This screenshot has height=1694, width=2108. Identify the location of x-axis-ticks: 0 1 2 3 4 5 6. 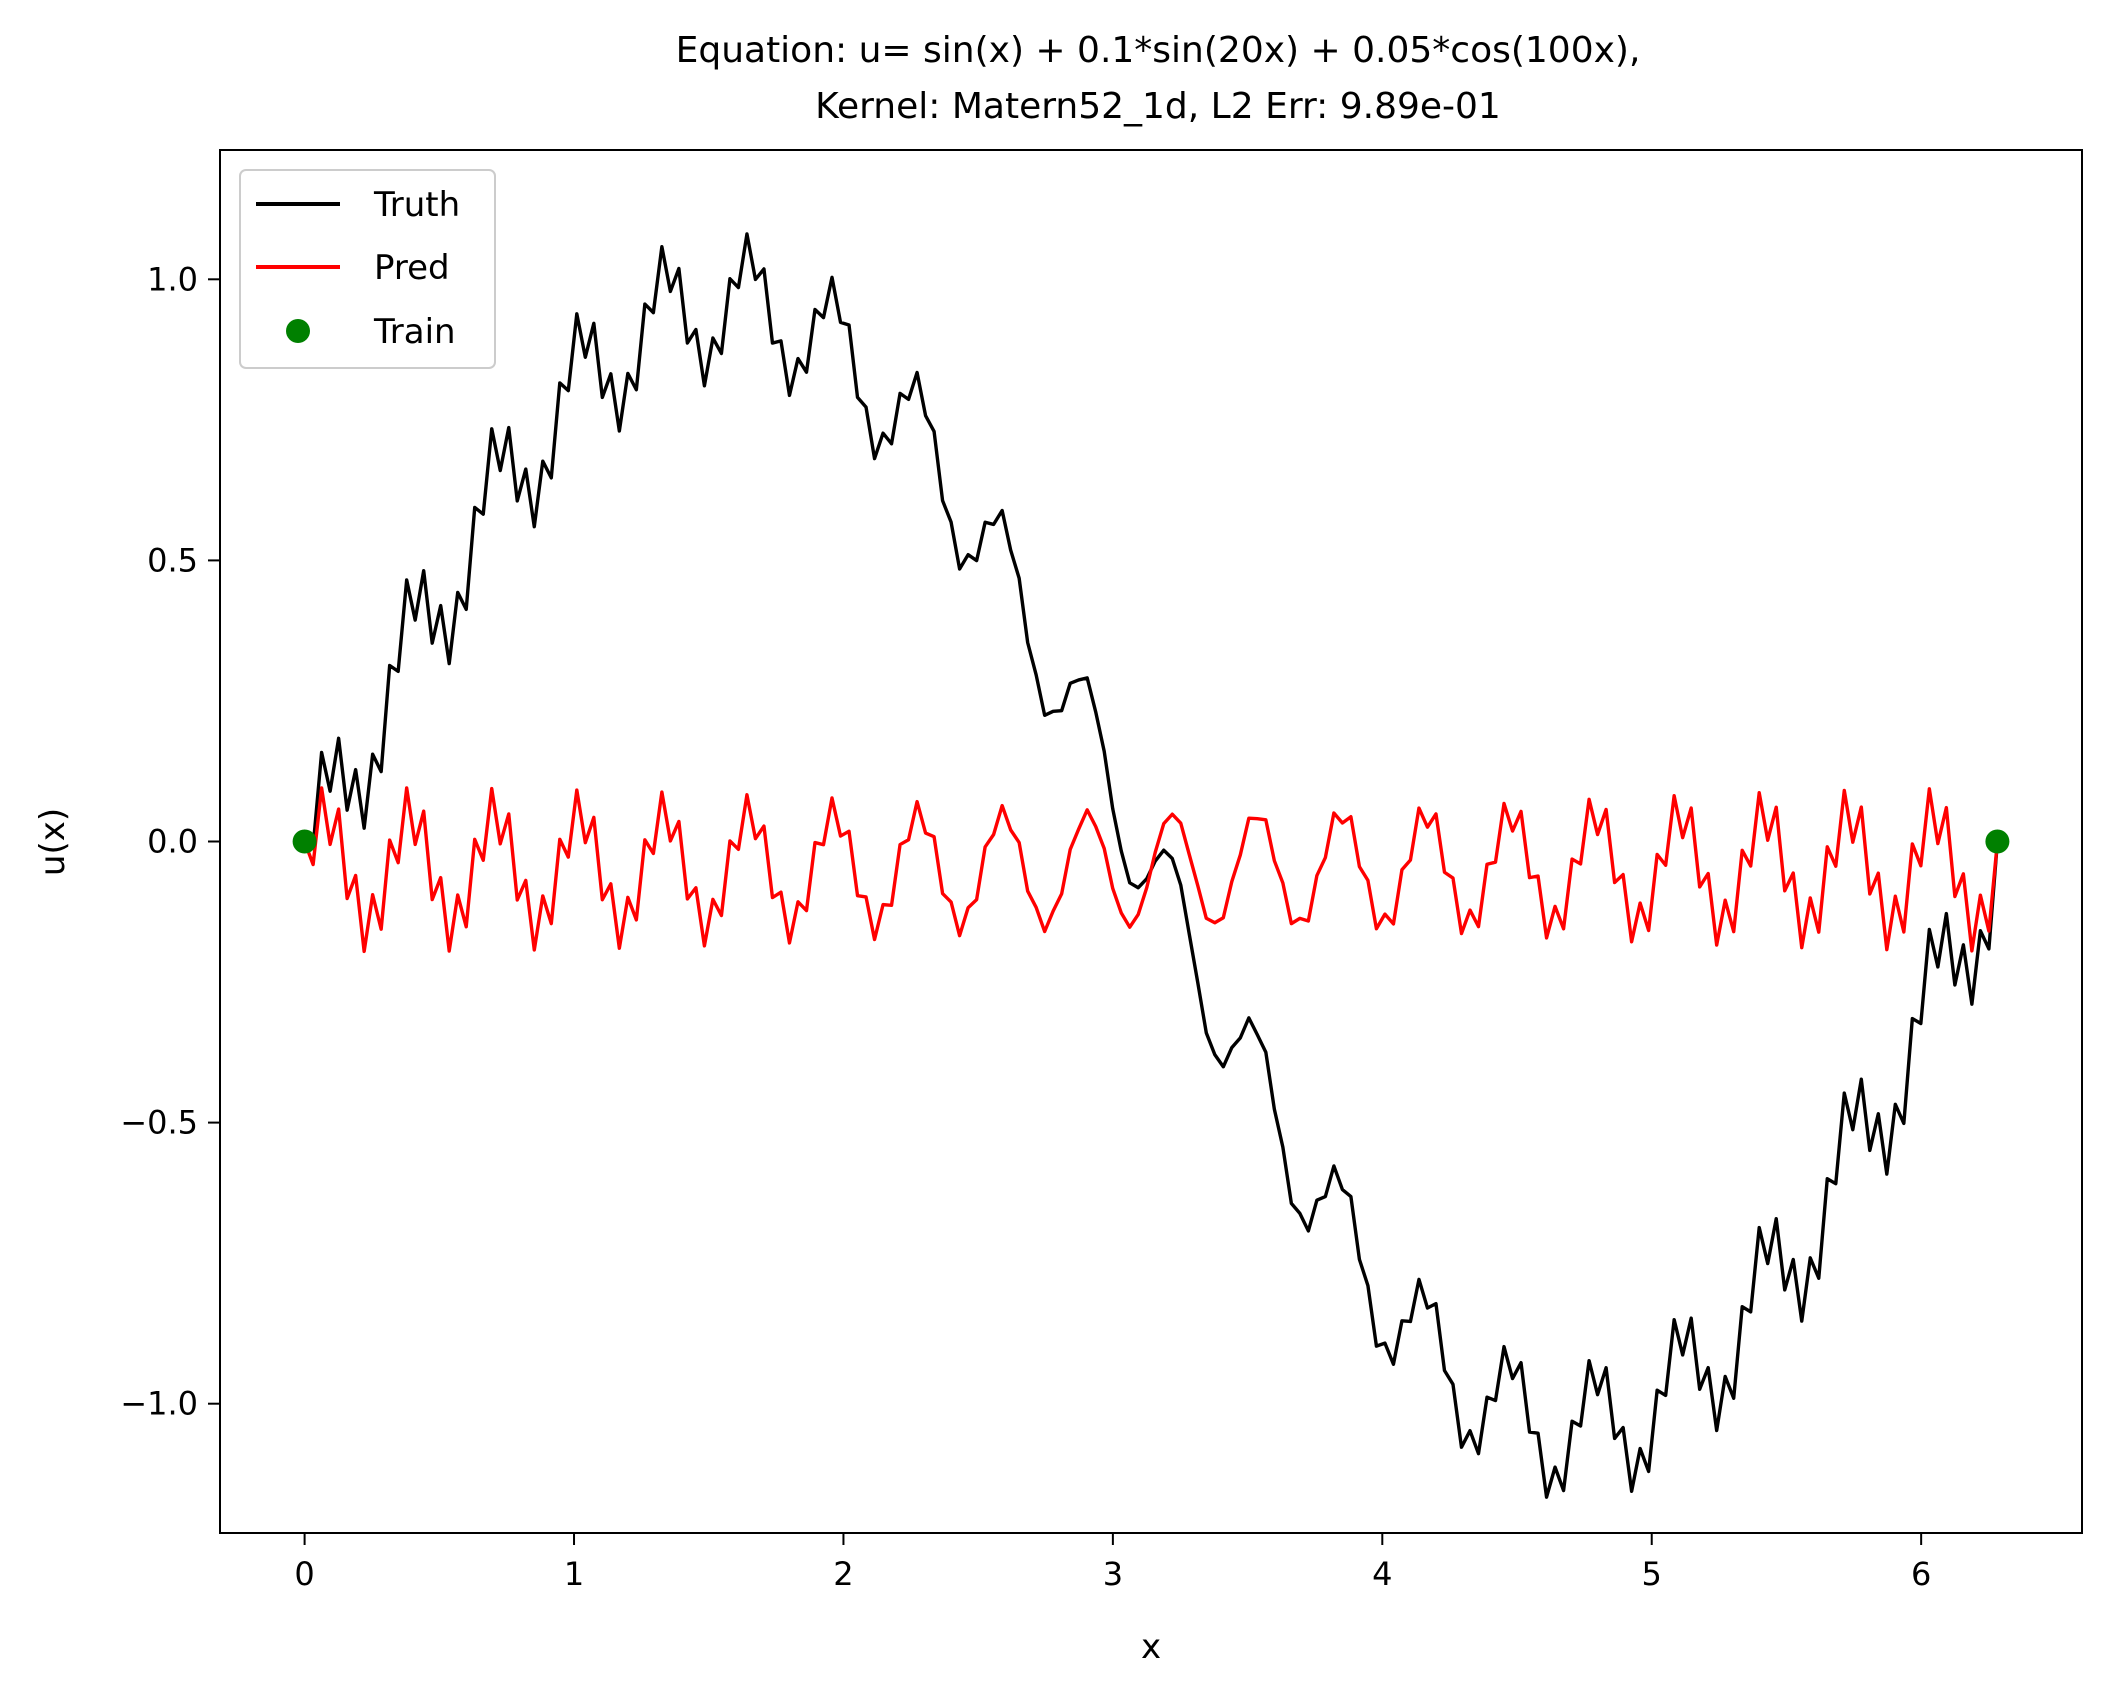
(1112, 1563).